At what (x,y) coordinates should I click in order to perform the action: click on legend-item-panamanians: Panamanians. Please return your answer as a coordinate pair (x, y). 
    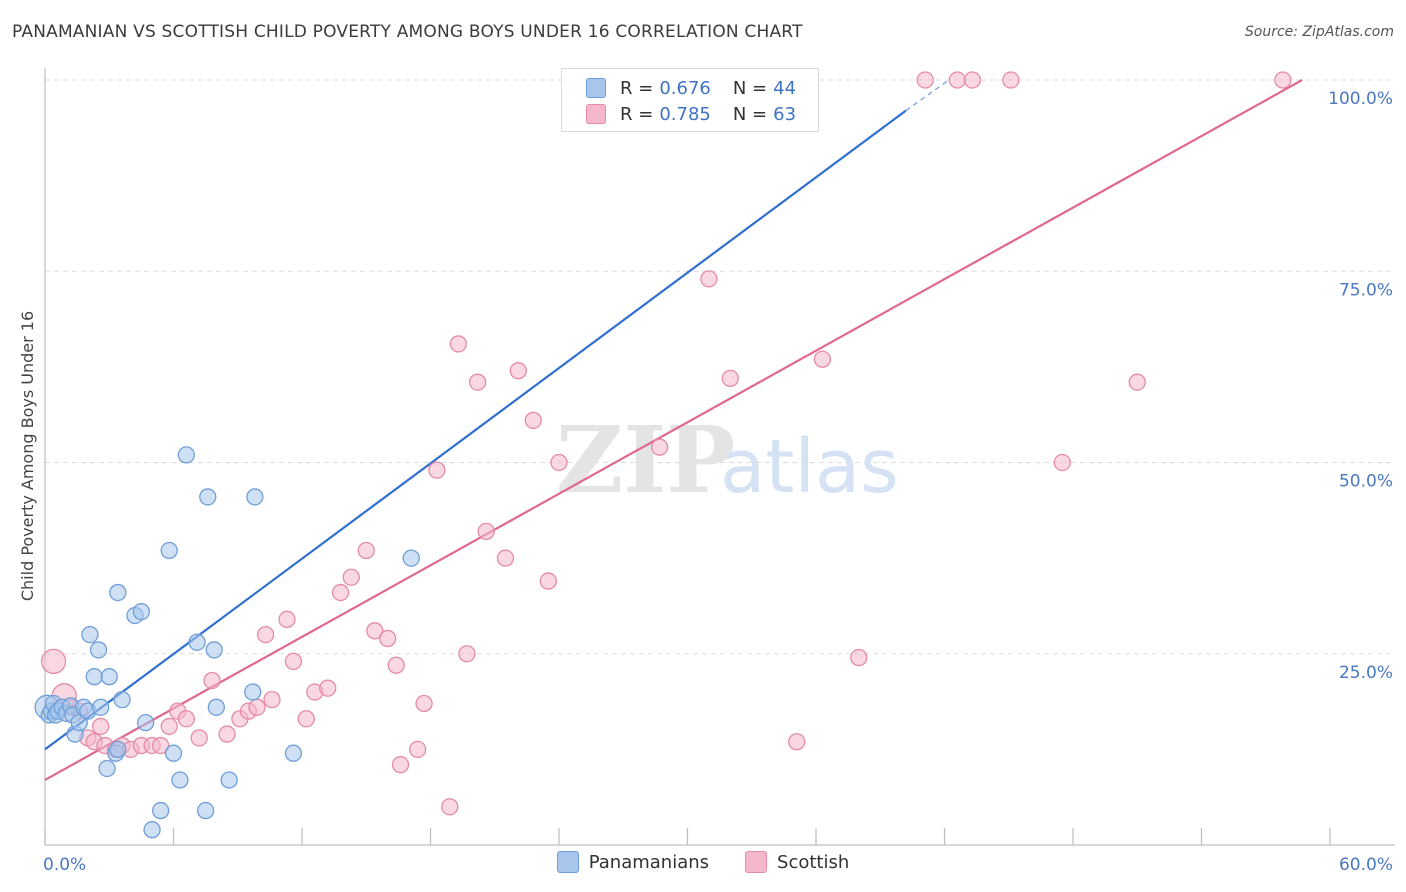
    Looking at the image, I should click on (633, 862).